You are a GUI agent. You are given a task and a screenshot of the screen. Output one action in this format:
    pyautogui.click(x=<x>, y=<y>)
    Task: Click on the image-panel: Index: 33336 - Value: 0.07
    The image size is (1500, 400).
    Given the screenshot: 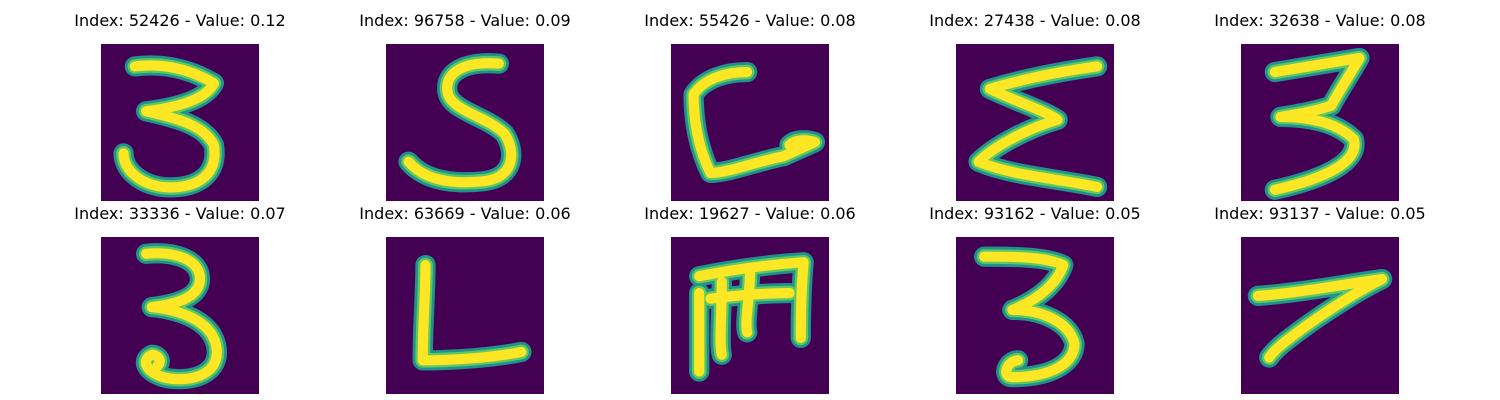 What is the action you would take?
    pyautogui.click(x=180, y=298)
    